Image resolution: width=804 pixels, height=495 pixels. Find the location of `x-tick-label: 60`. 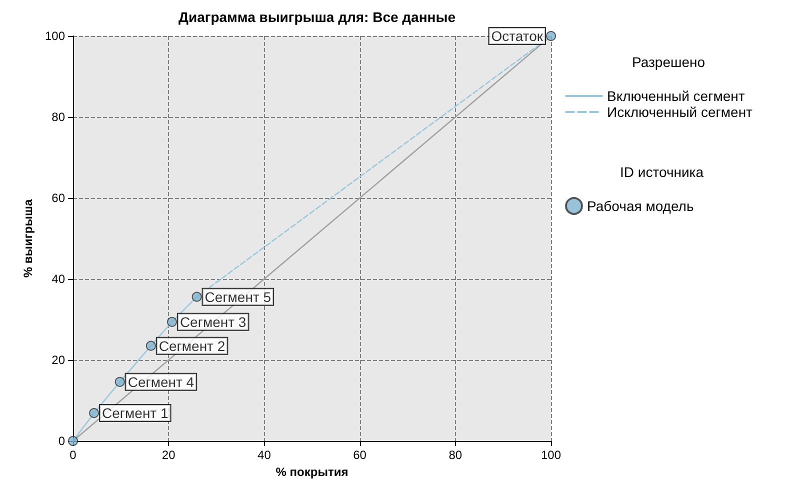

x-tick-label: 60 is located at coordinates (360, 455).